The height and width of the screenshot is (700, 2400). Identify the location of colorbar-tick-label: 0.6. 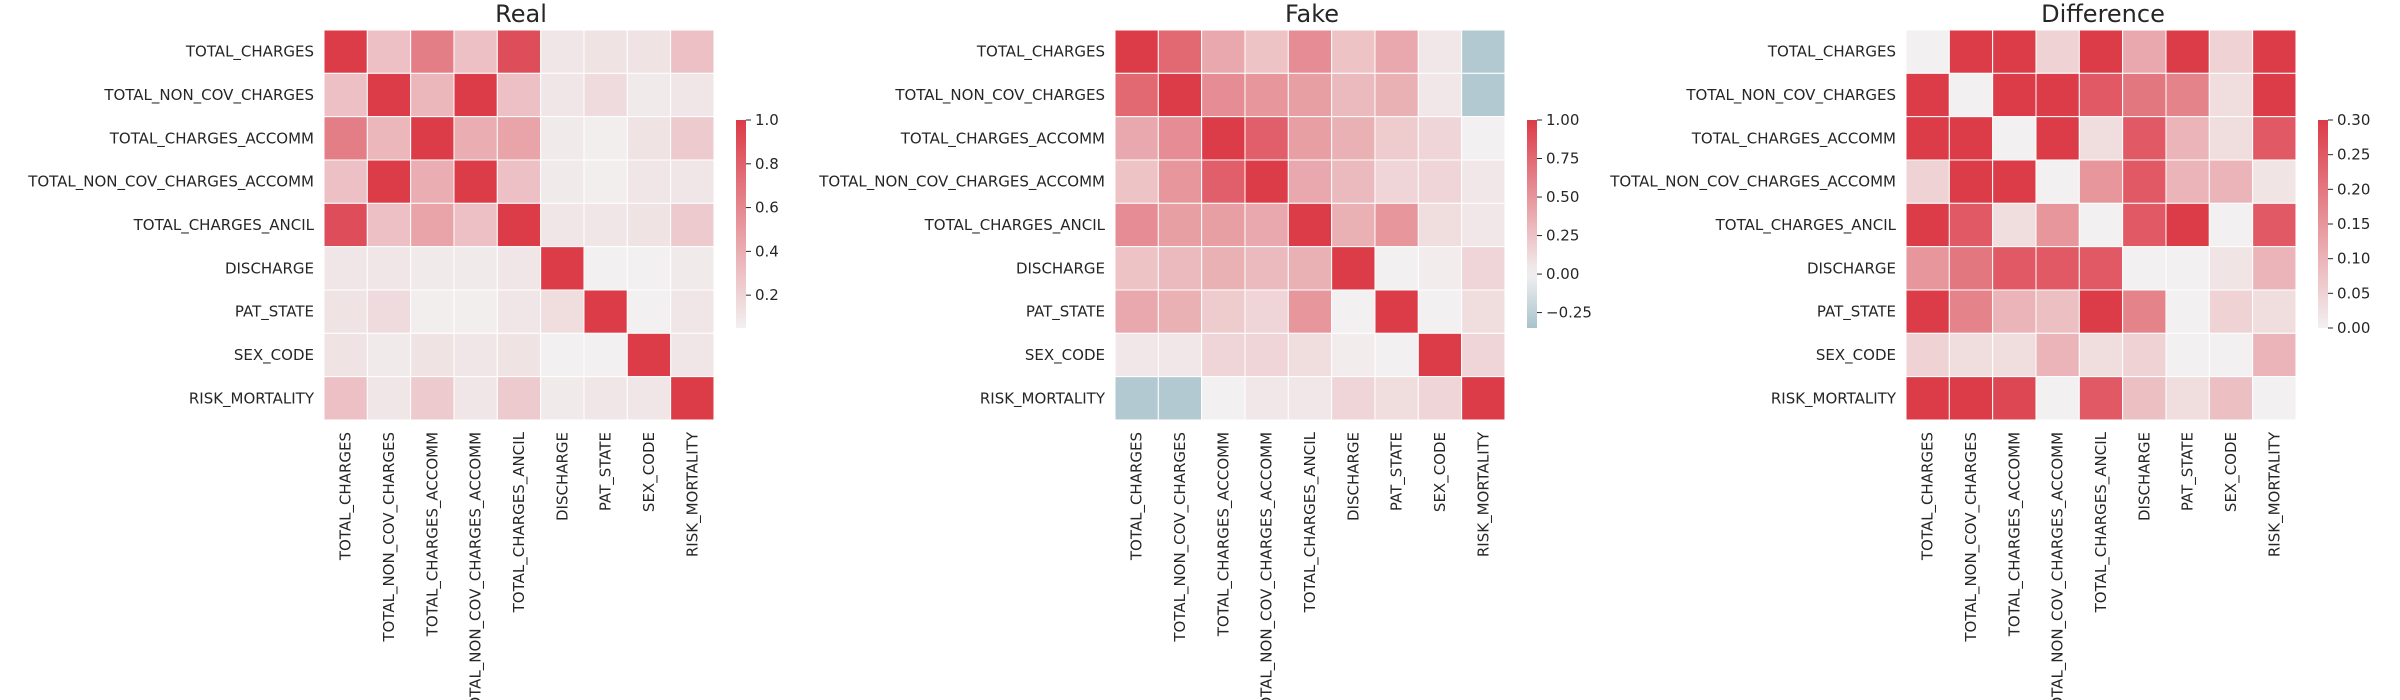
(767, 208).